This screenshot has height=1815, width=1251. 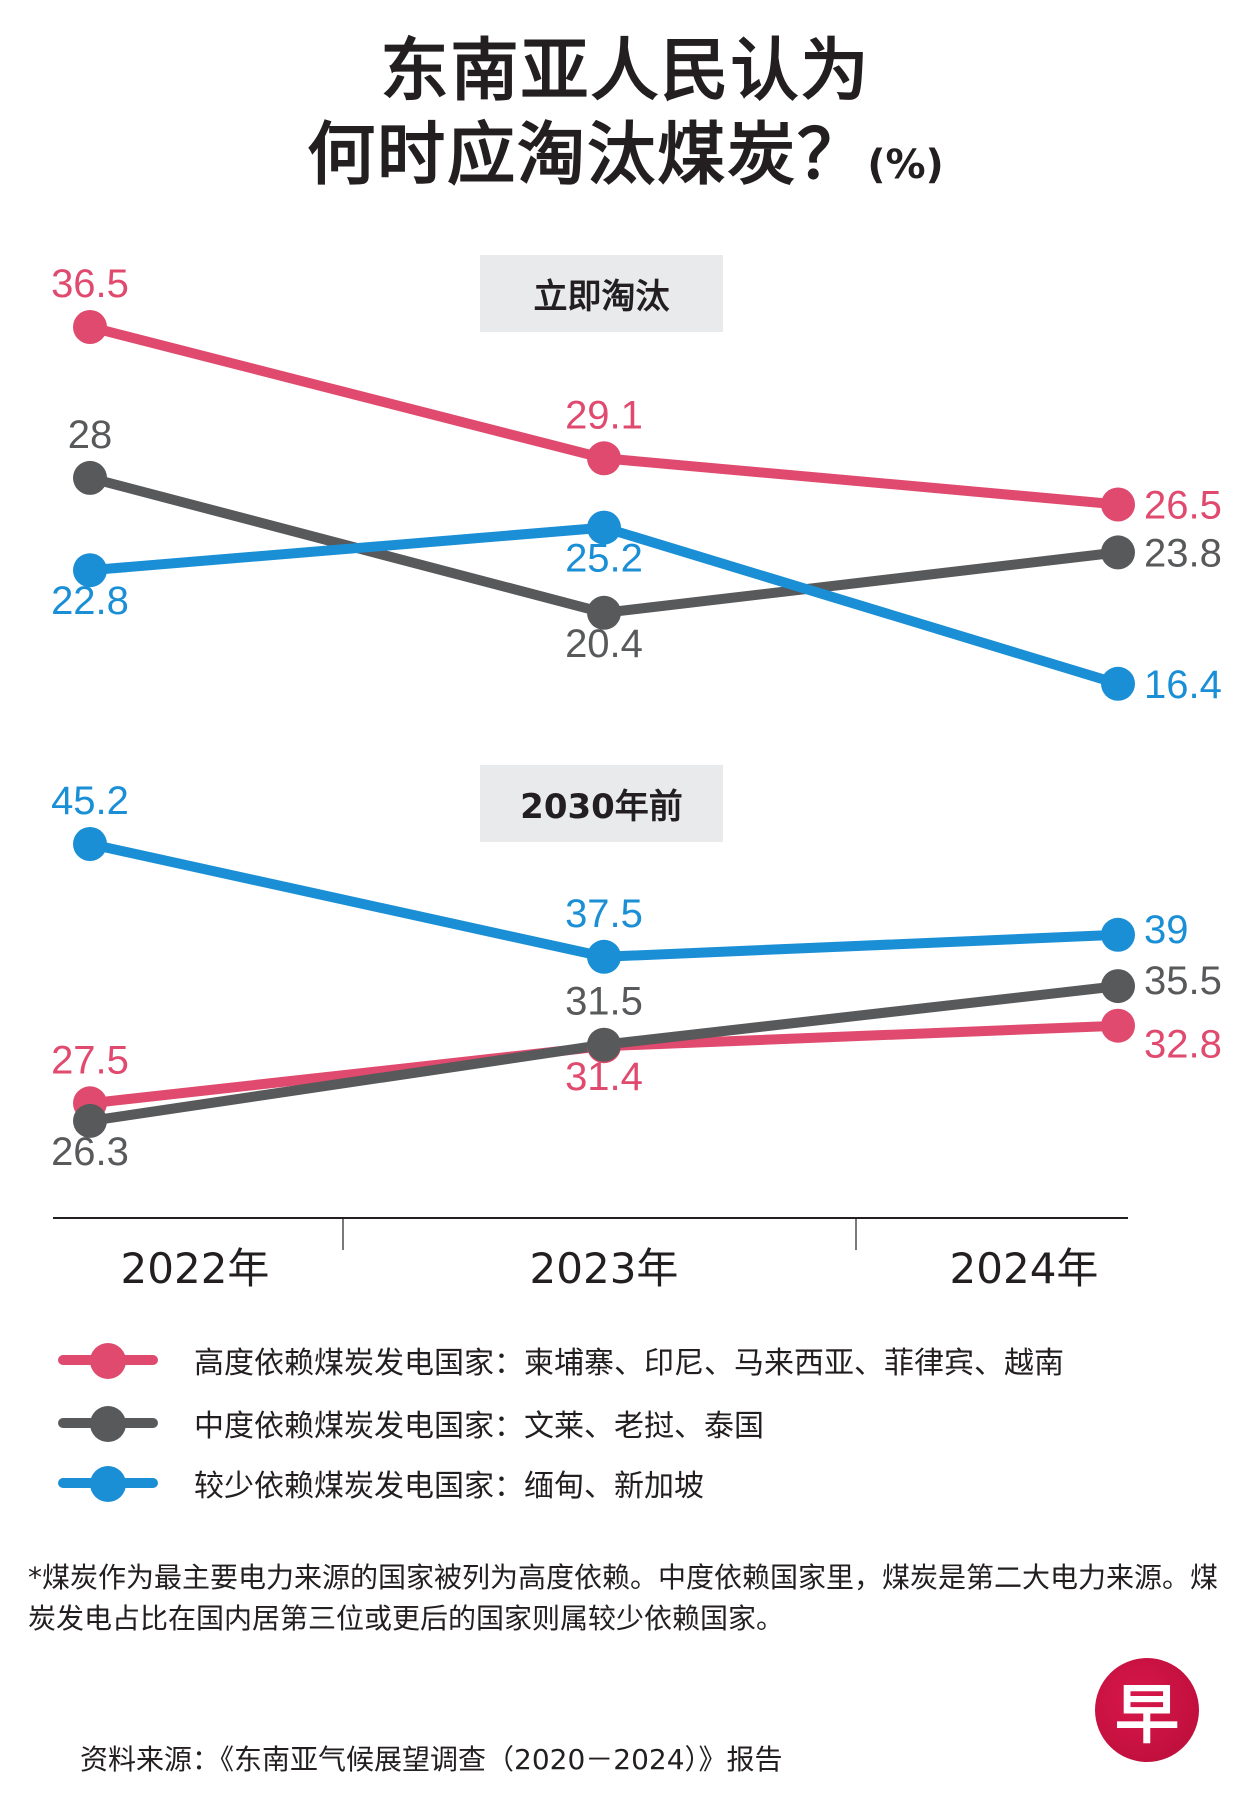 What do you see at coordinates (90, 1152) in the screenshot?
I see `data-label-medium-0: 26.3` at bounding box center [90, 1152].